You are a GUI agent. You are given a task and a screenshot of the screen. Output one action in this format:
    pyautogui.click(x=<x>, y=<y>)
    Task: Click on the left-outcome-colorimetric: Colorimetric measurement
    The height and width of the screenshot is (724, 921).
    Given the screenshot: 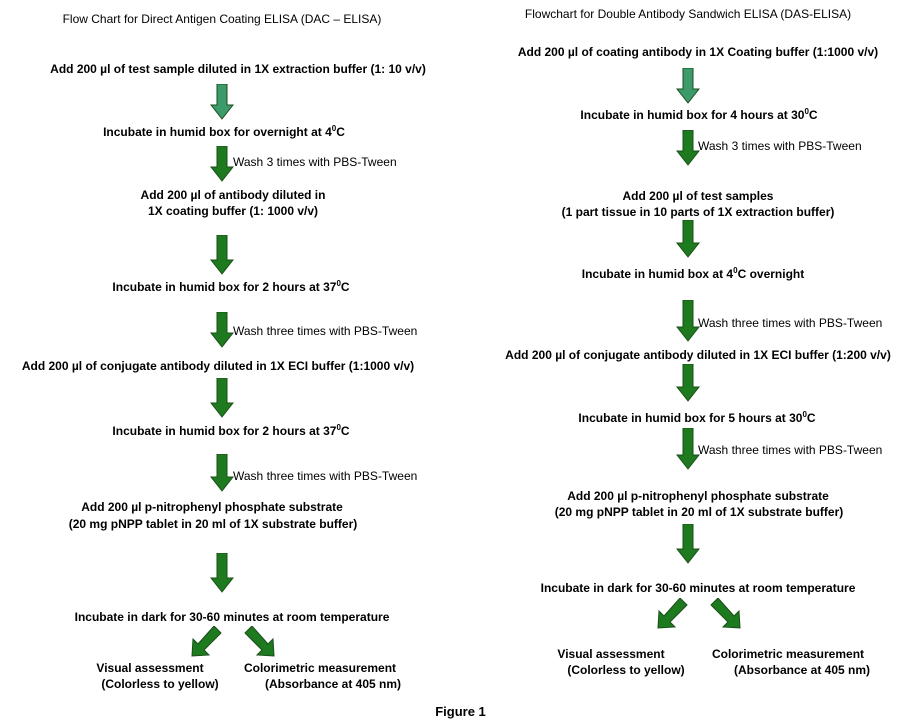 What is the action you would take?
    pyautogui.click(x=320, y=668)
    